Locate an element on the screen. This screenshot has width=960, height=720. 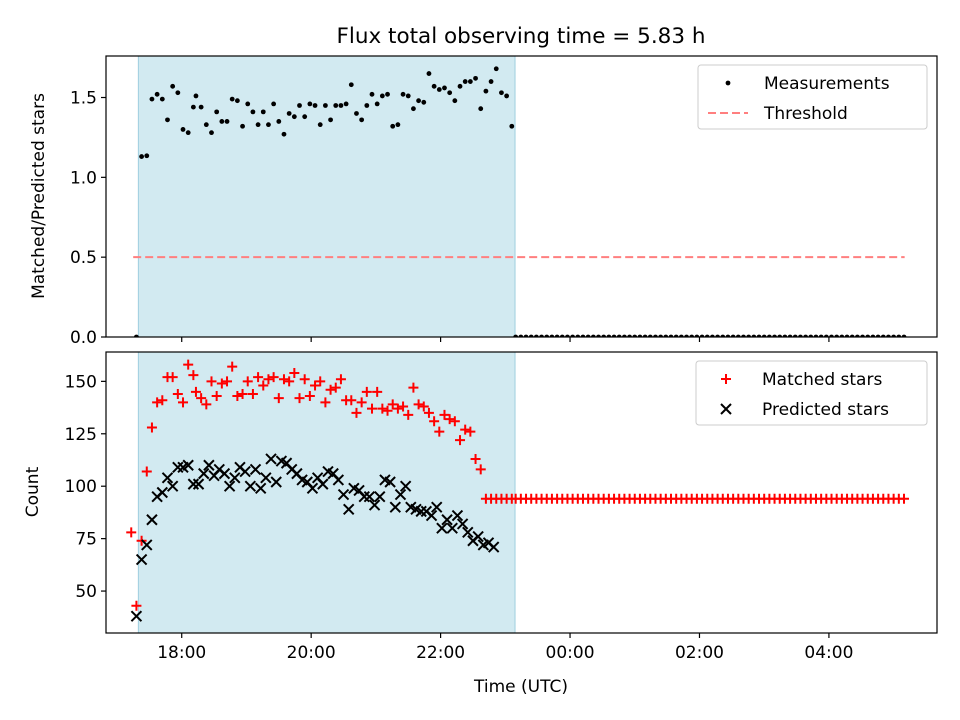
x-tick-label: 18:00 is located at coordinates (181, 653).